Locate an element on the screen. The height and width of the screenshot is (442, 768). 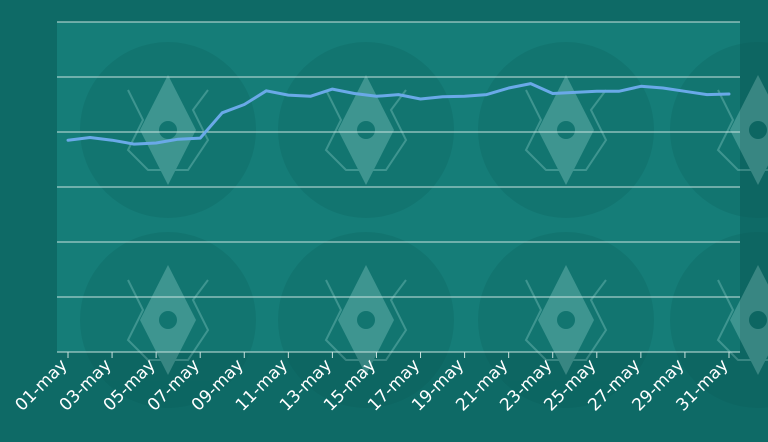
x-axis-ticks is located at coordinates (398, 355).